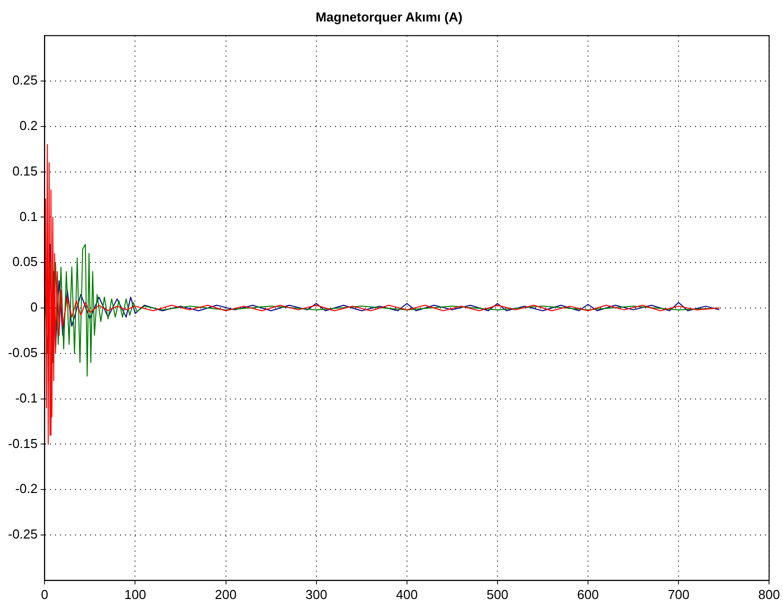 The width and height of the screenshot is (783, 606). Describe the element at coordinates (23, 352) in the screenshot. I see `y-tick-label: -0.05` at that location.